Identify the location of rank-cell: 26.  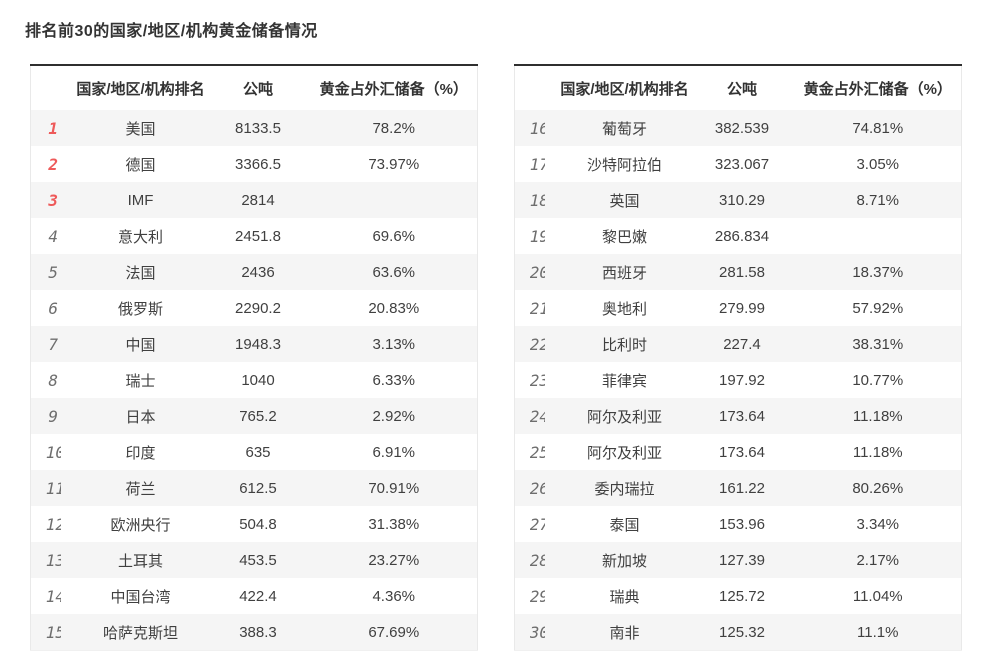
(537, 488).